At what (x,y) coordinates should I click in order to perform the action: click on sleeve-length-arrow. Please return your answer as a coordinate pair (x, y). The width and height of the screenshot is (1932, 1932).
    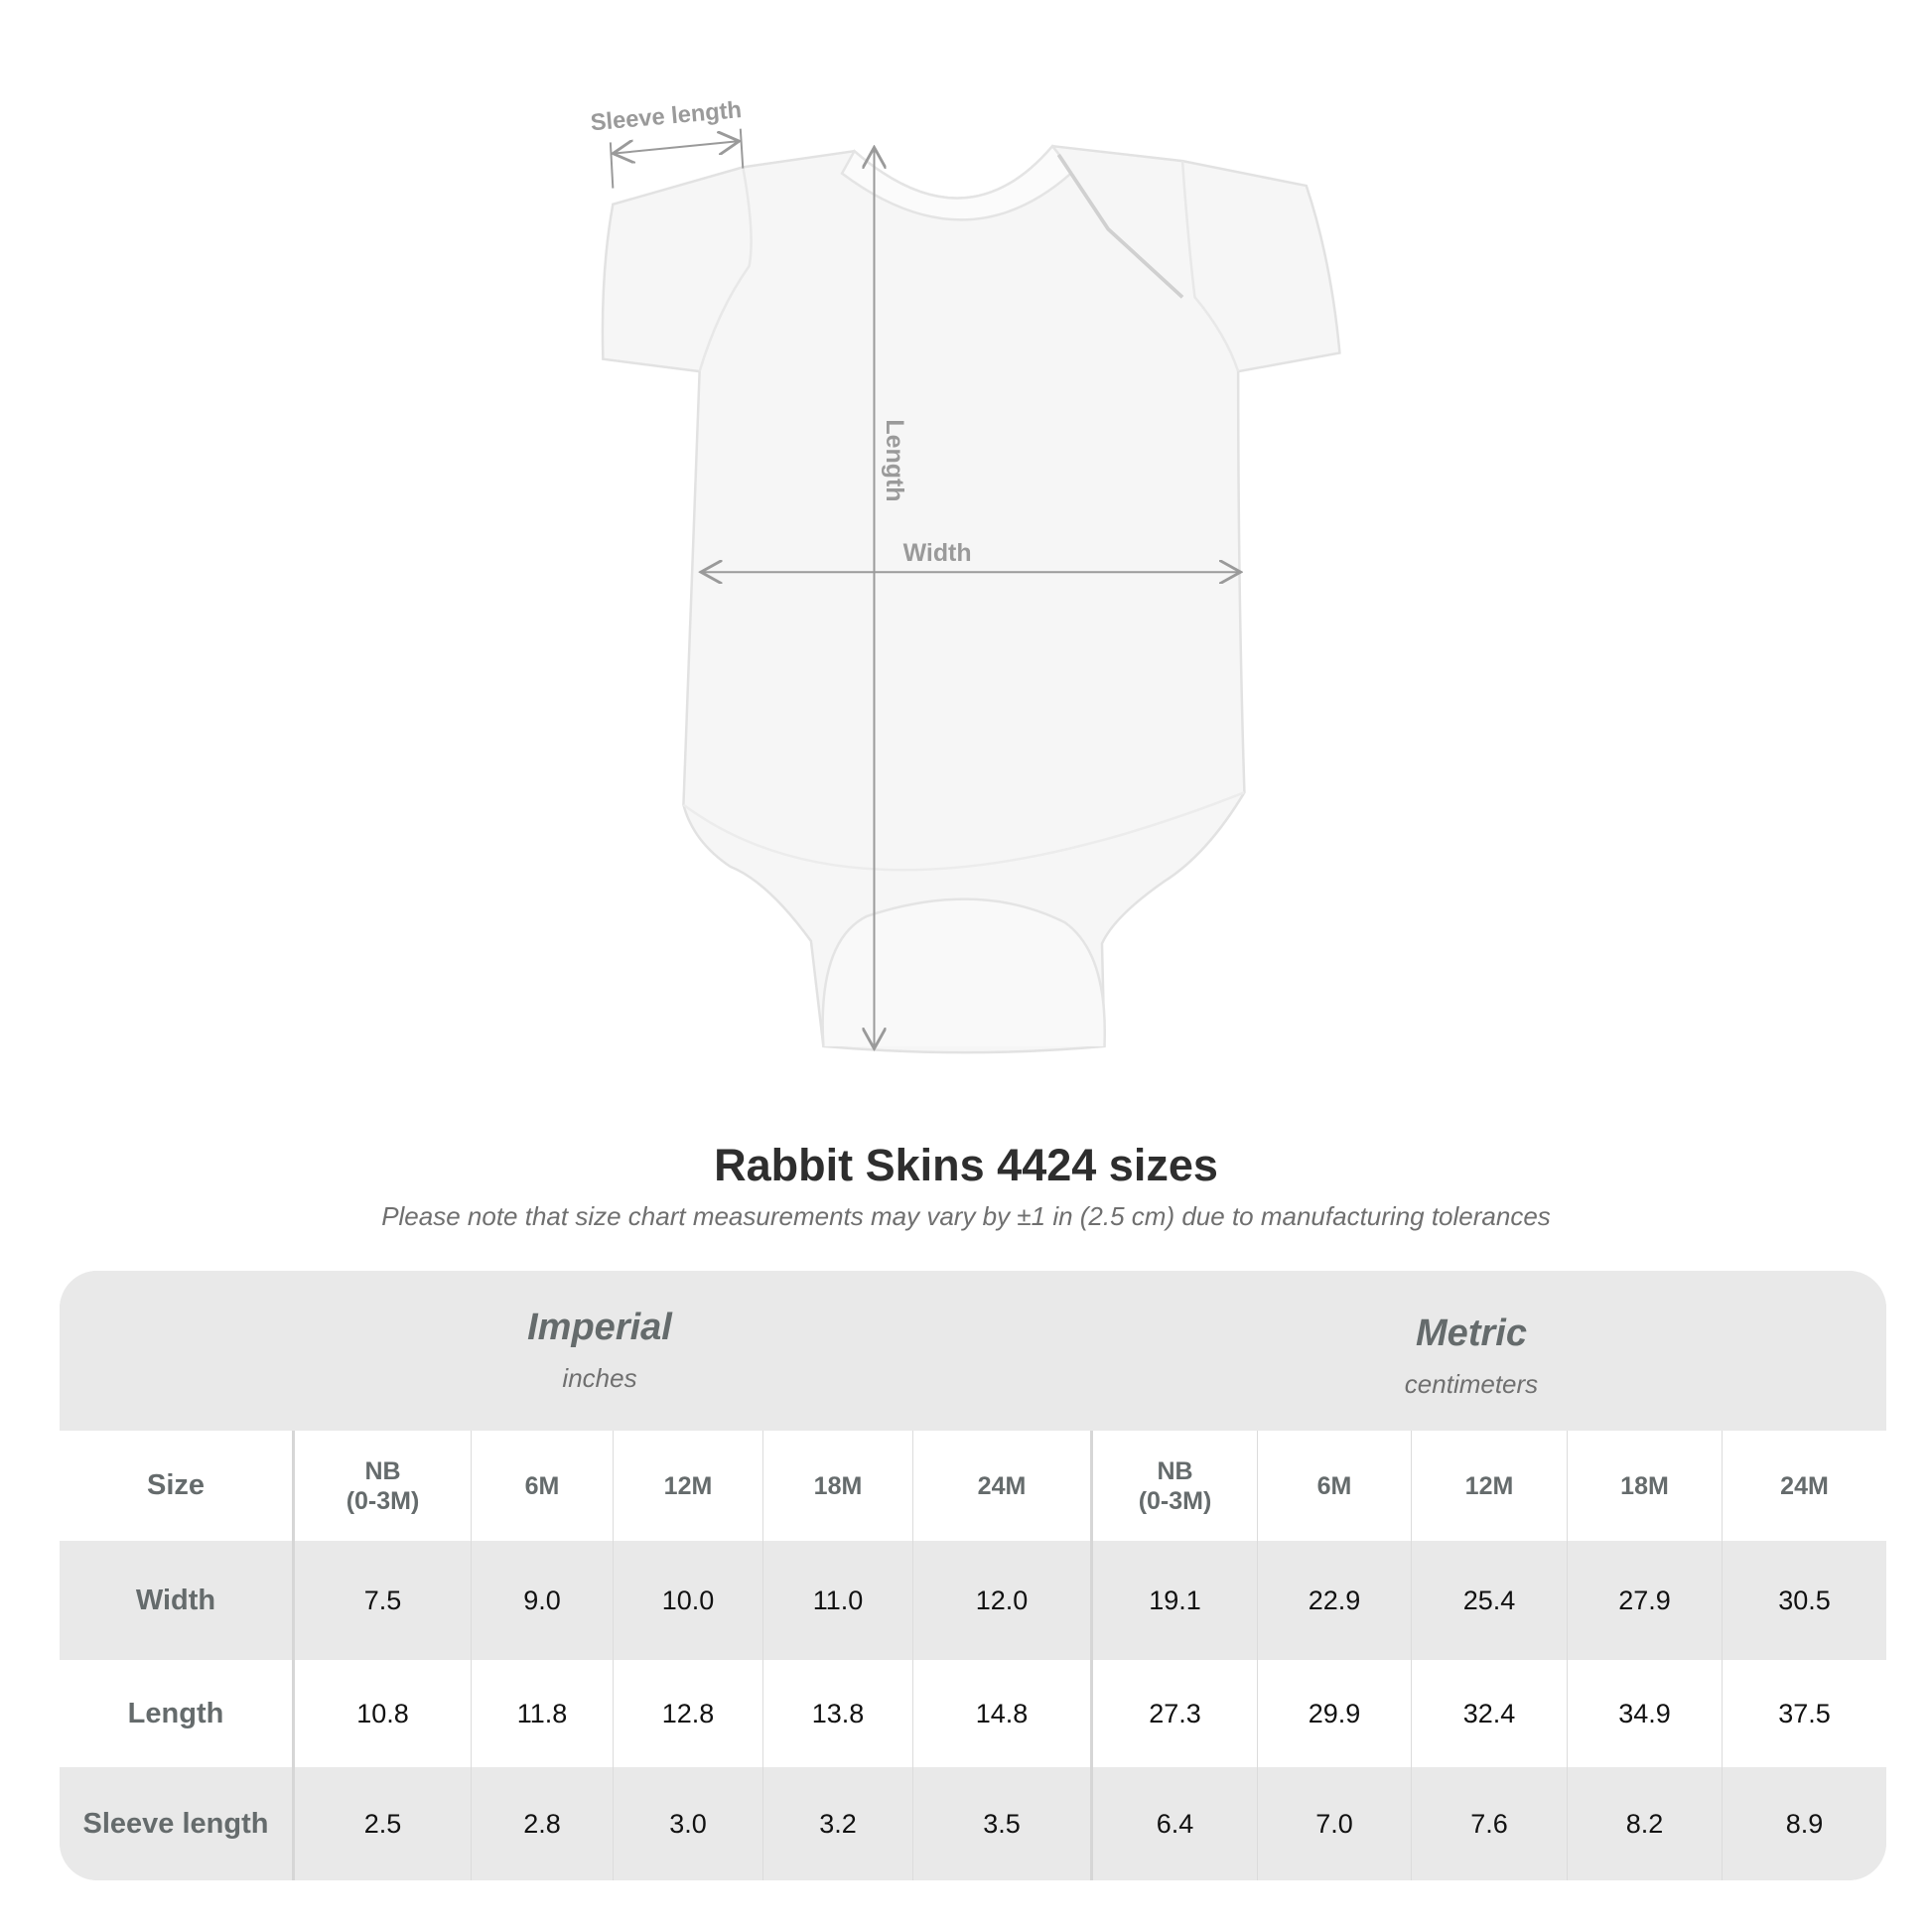
    Looking at the image, I should click on (677, 158).